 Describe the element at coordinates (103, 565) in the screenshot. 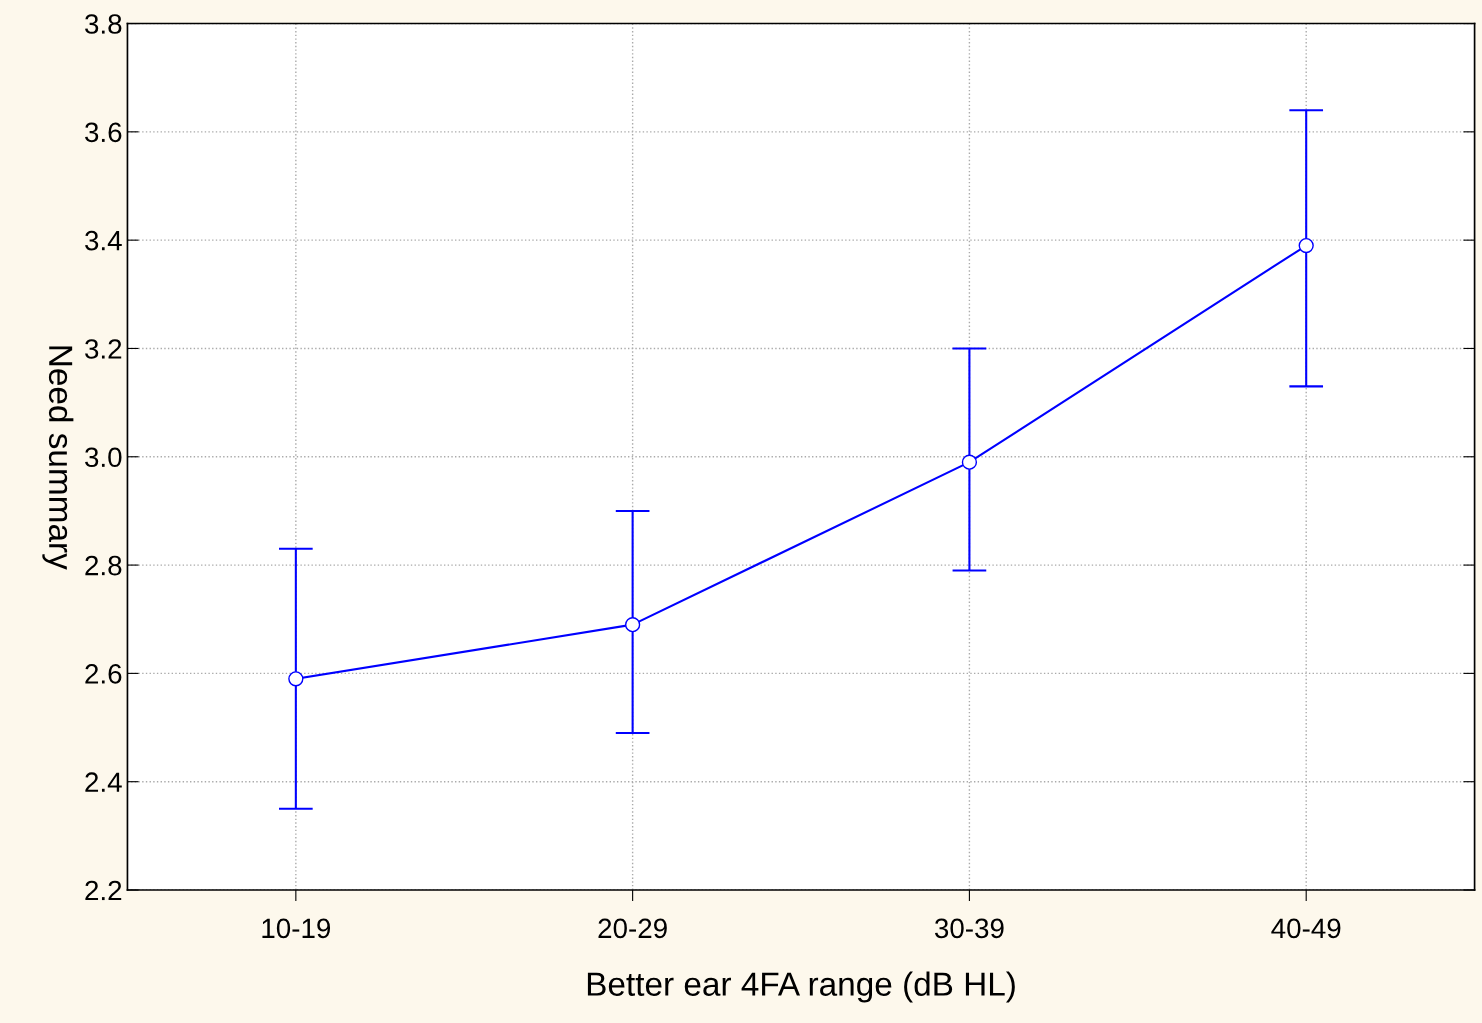

I see `y-tick-label: 2.8` at that location.